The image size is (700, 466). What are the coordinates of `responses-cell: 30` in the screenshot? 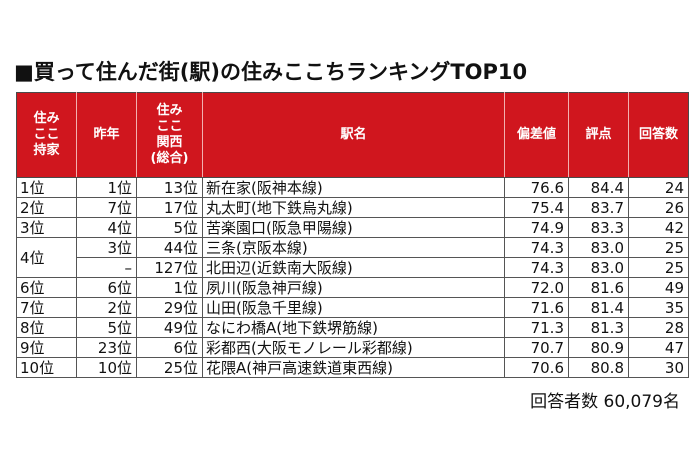 It's located at (658, 367).